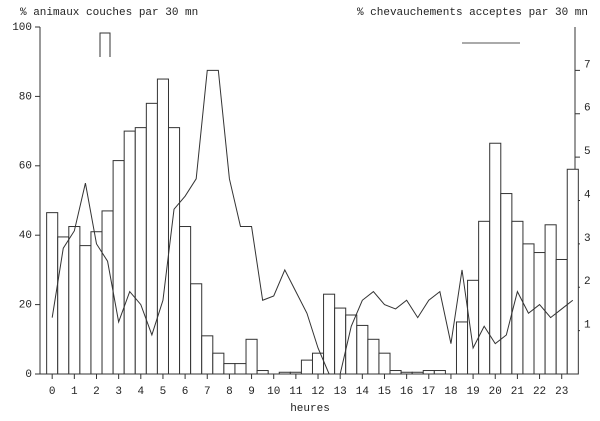 Image resolution: width=600 pixels, height=421 pixels. Describe the element at coordinates (587, 239) in the screenshot. I see `y2-tick-label: 3` at that location.